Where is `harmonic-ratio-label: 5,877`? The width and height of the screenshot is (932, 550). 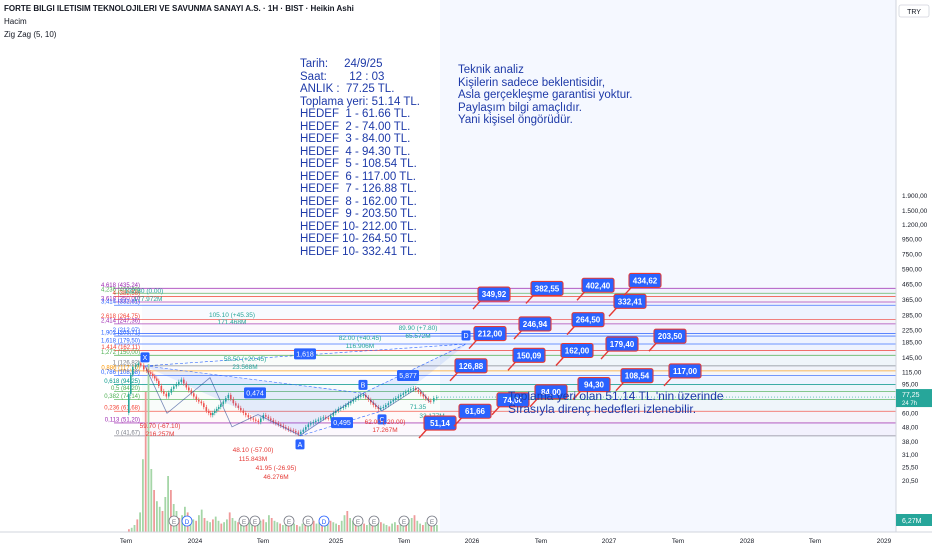
harmonic-ratio-label: 5,877 is located at coordinates (408, 376).